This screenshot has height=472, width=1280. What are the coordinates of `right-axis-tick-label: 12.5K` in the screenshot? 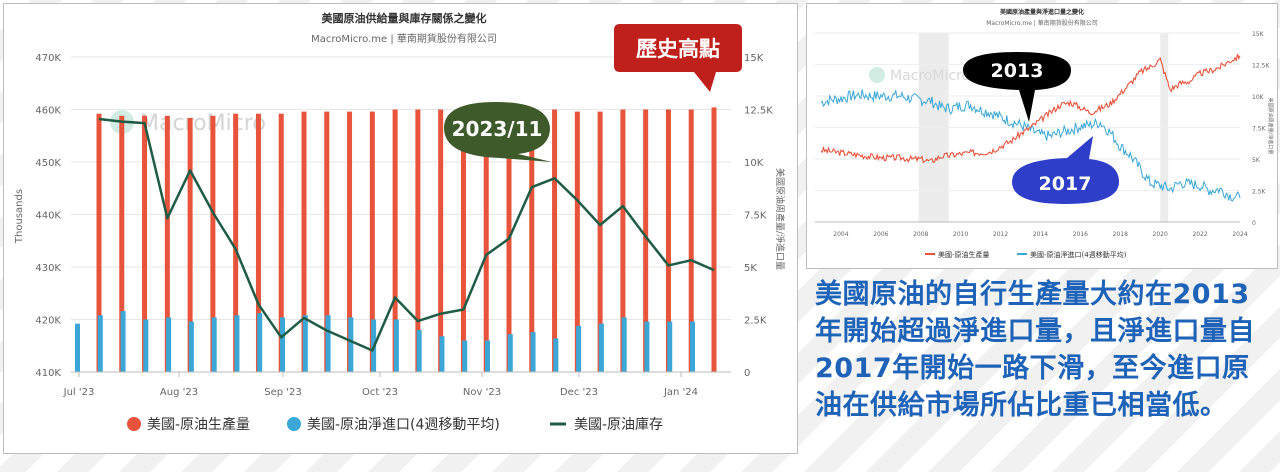 It's located at (1261, 66).